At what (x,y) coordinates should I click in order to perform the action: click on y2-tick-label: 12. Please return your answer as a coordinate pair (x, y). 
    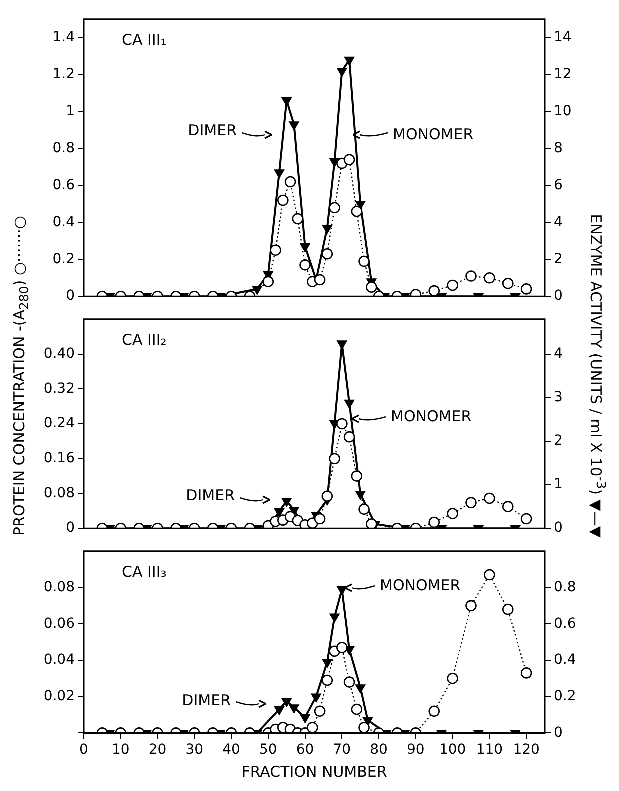
    Looking at the image, I should click on (563, 74).